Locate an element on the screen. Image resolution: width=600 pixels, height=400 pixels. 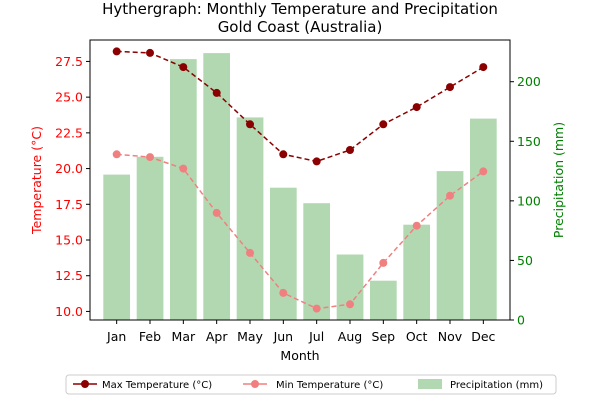
precip-bar-oct is located at coordinates (416, 272).